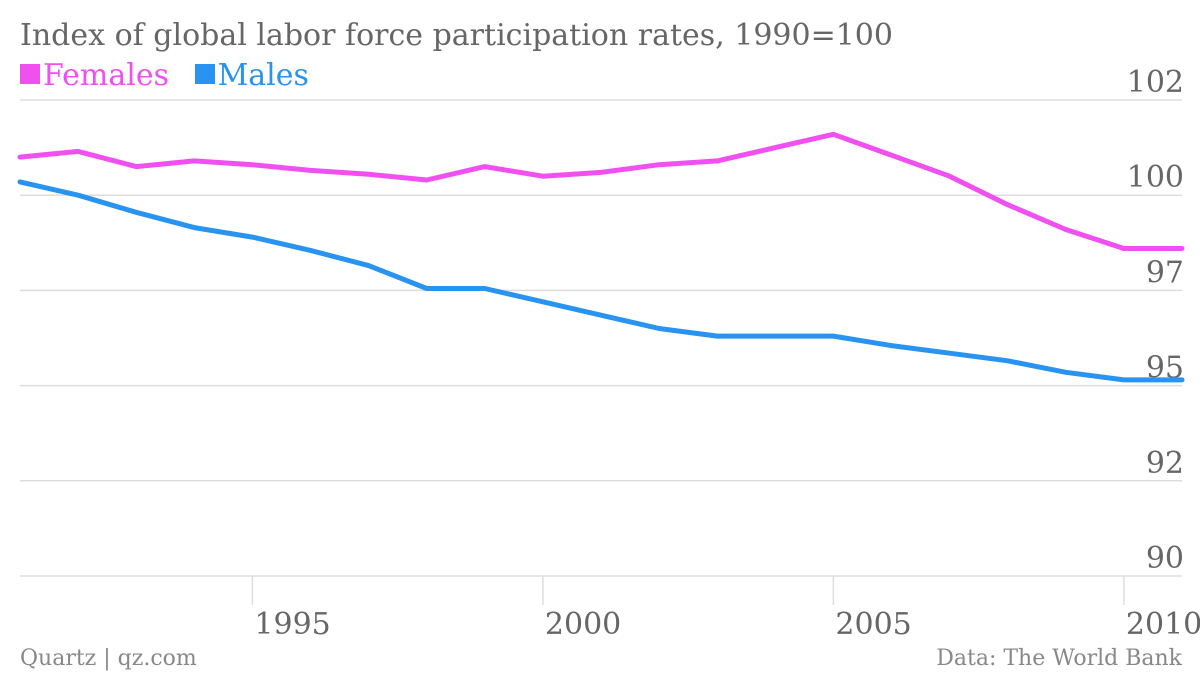 This screenshot has height=676, width=1200. What do you see at coordinates (1165, 558) in the screenshot?
I see `y-tick-label-90: 90` at bounding box center [1165, 558].